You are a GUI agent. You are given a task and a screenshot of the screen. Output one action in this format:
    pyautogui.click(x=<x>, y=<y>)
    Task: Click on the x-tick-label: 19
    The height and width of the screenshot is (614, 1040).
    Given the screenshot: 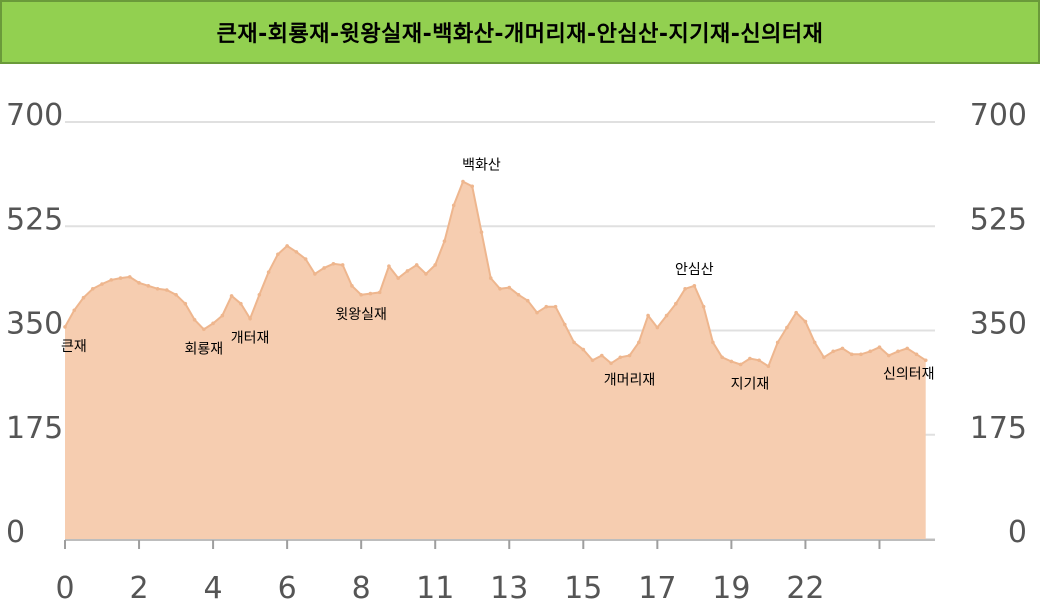 What is the action you would take?
    pyautogui.click(x=731, y=588)
    